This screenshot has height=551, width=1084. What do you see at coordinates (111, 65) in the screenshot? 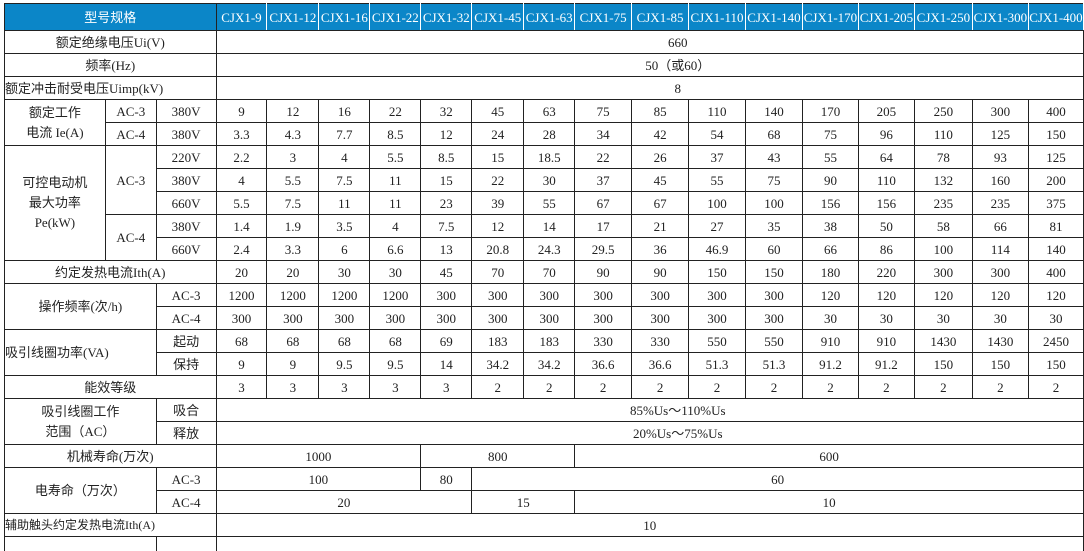
I see `row-label: 频率(Hz)` at bounding box center [111, 65].